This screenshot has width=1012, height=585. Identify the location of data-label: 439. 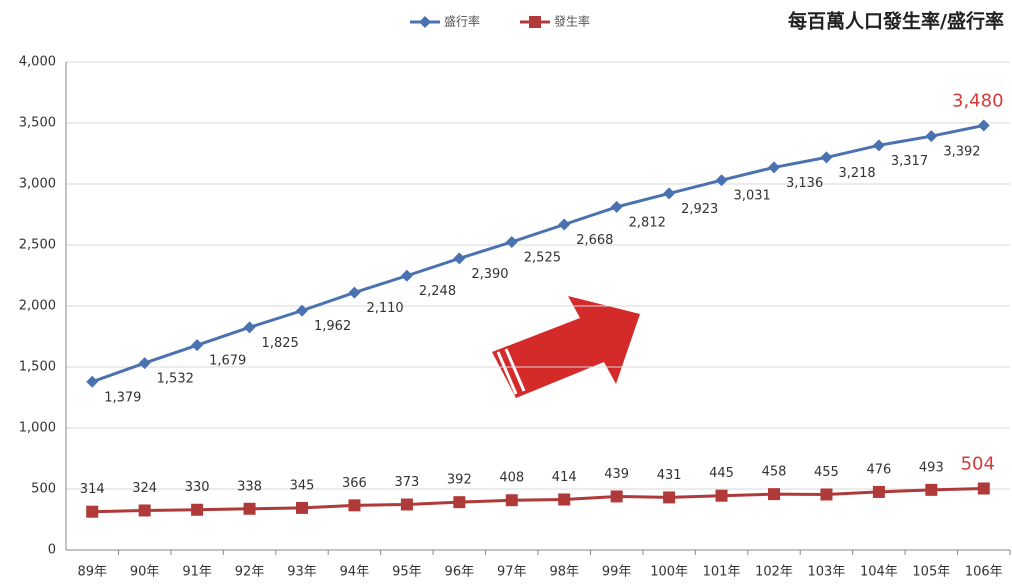
(616, 474).